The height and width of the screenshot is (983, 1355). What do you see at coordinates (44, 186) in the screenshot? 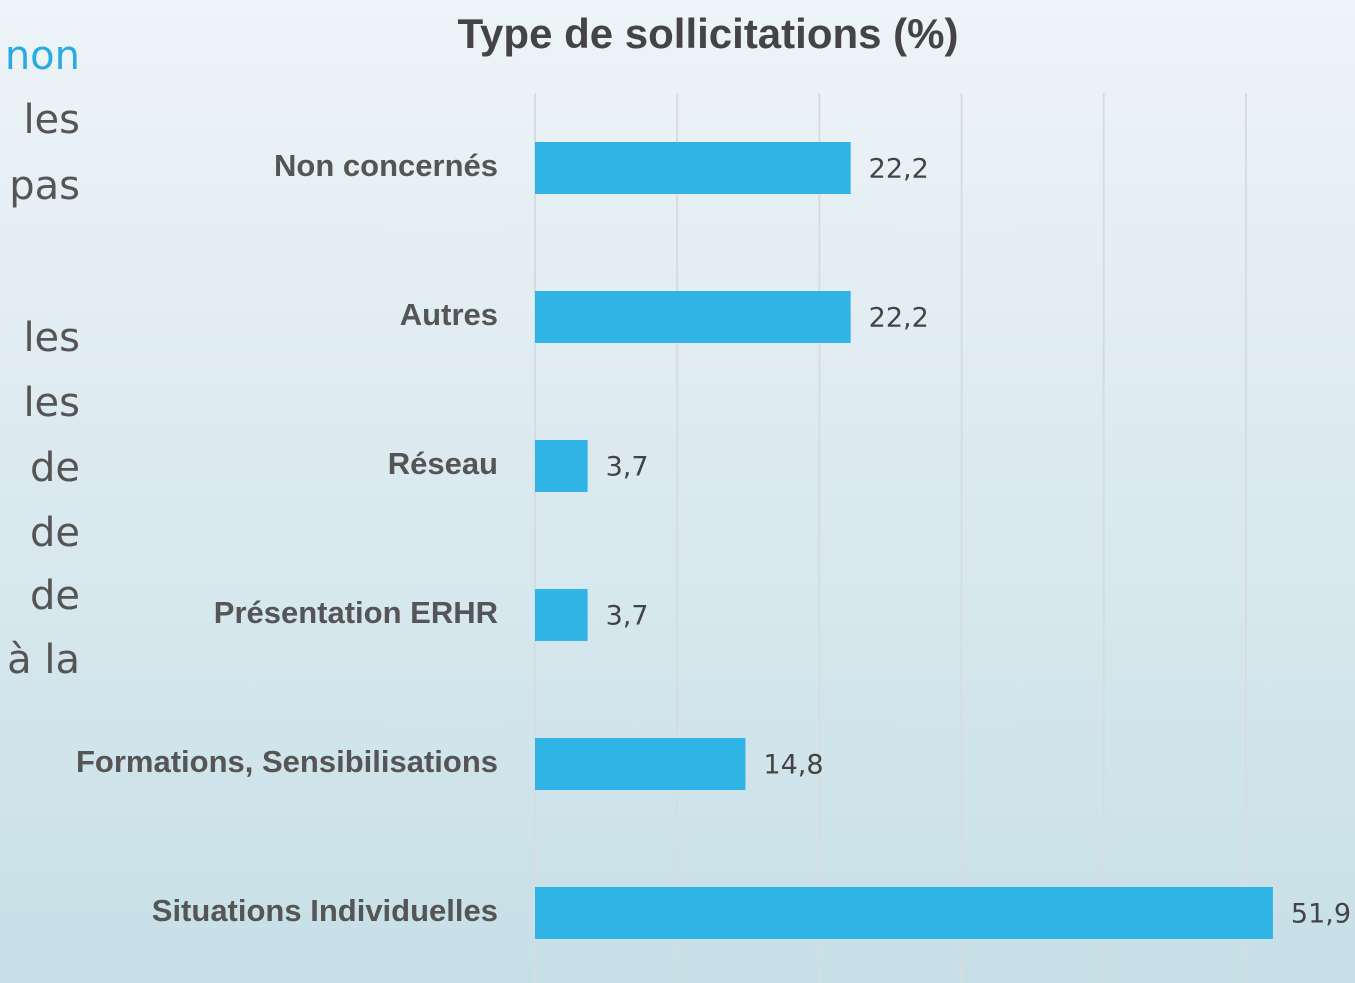
I see `side-text: pas` at bounding box center [44, 186].